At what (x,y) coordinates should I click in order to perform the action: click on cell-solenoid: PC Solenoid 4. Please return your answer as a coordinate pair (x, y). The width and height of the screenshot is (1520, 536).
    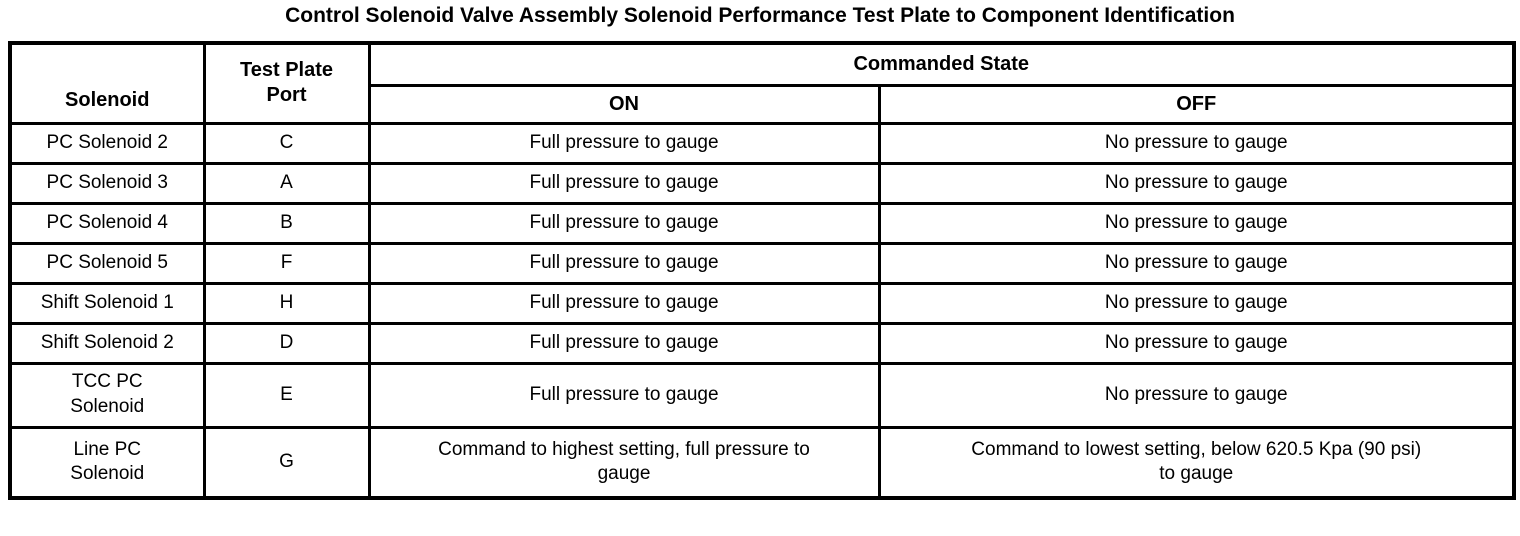
    Looking at the image, I should click on (107, 223).